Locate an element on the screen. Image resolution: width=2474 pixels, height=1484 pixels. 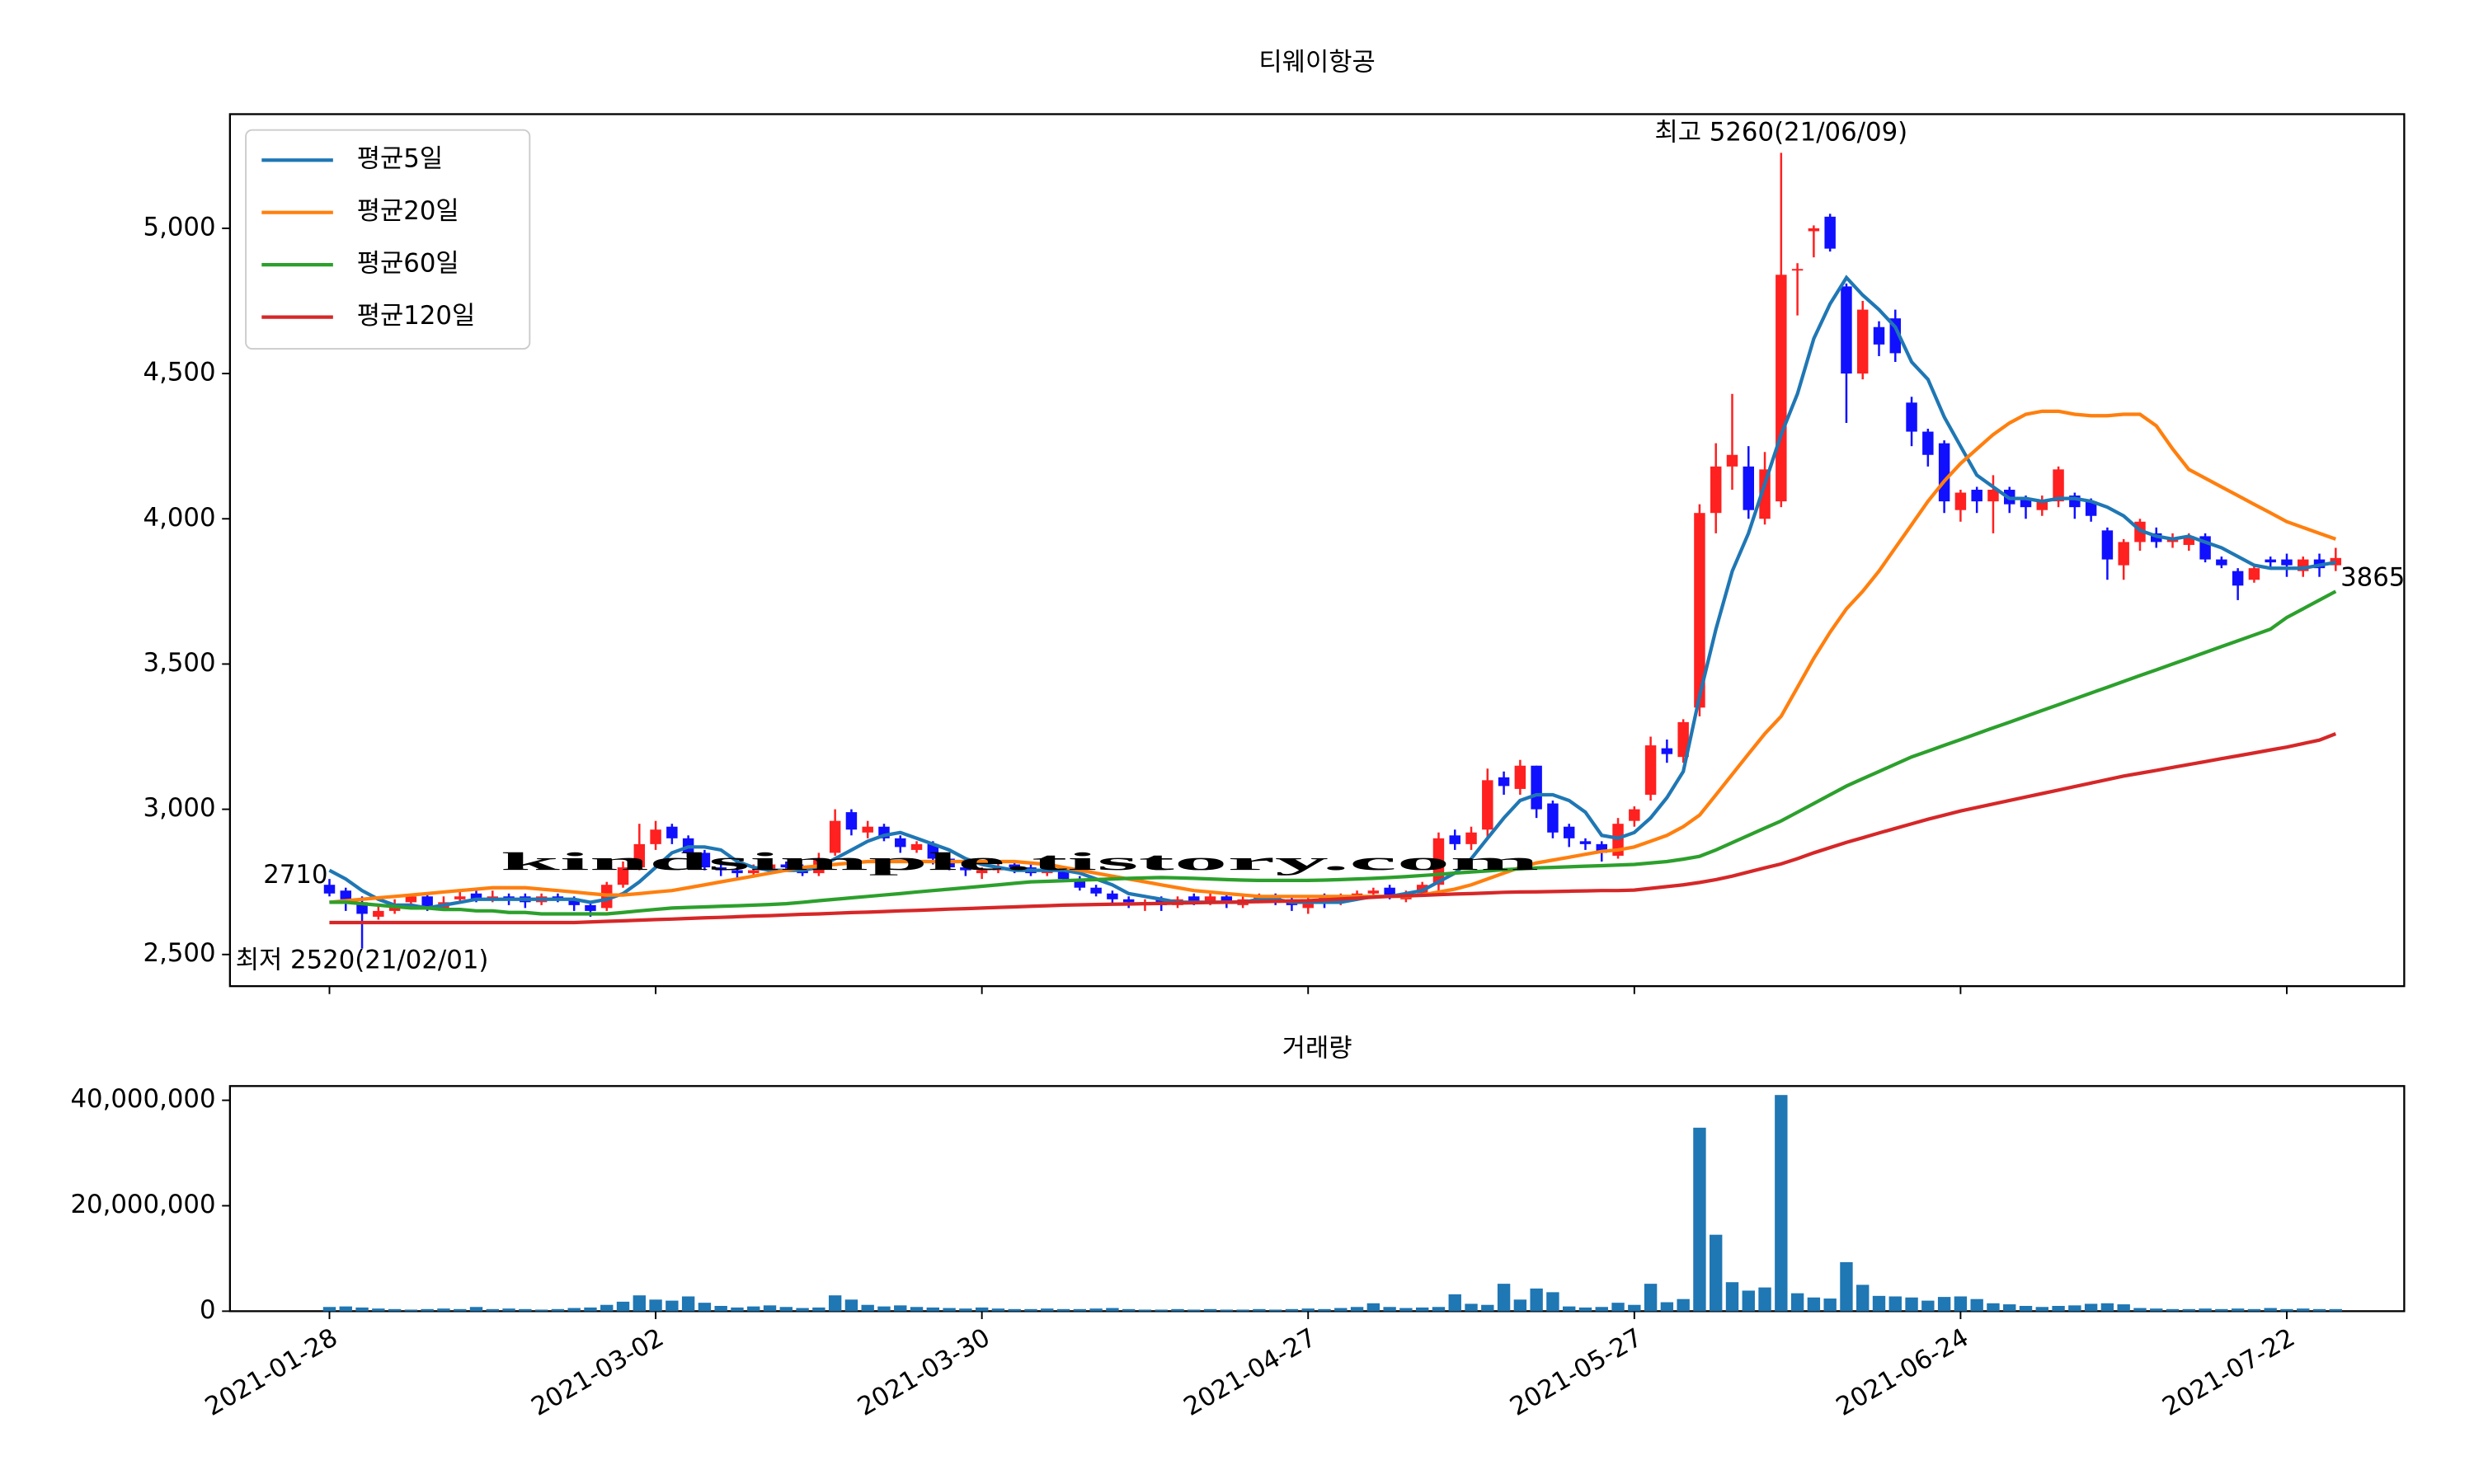
y-tick-label: 3,000 is located at coordinates (179, 808).